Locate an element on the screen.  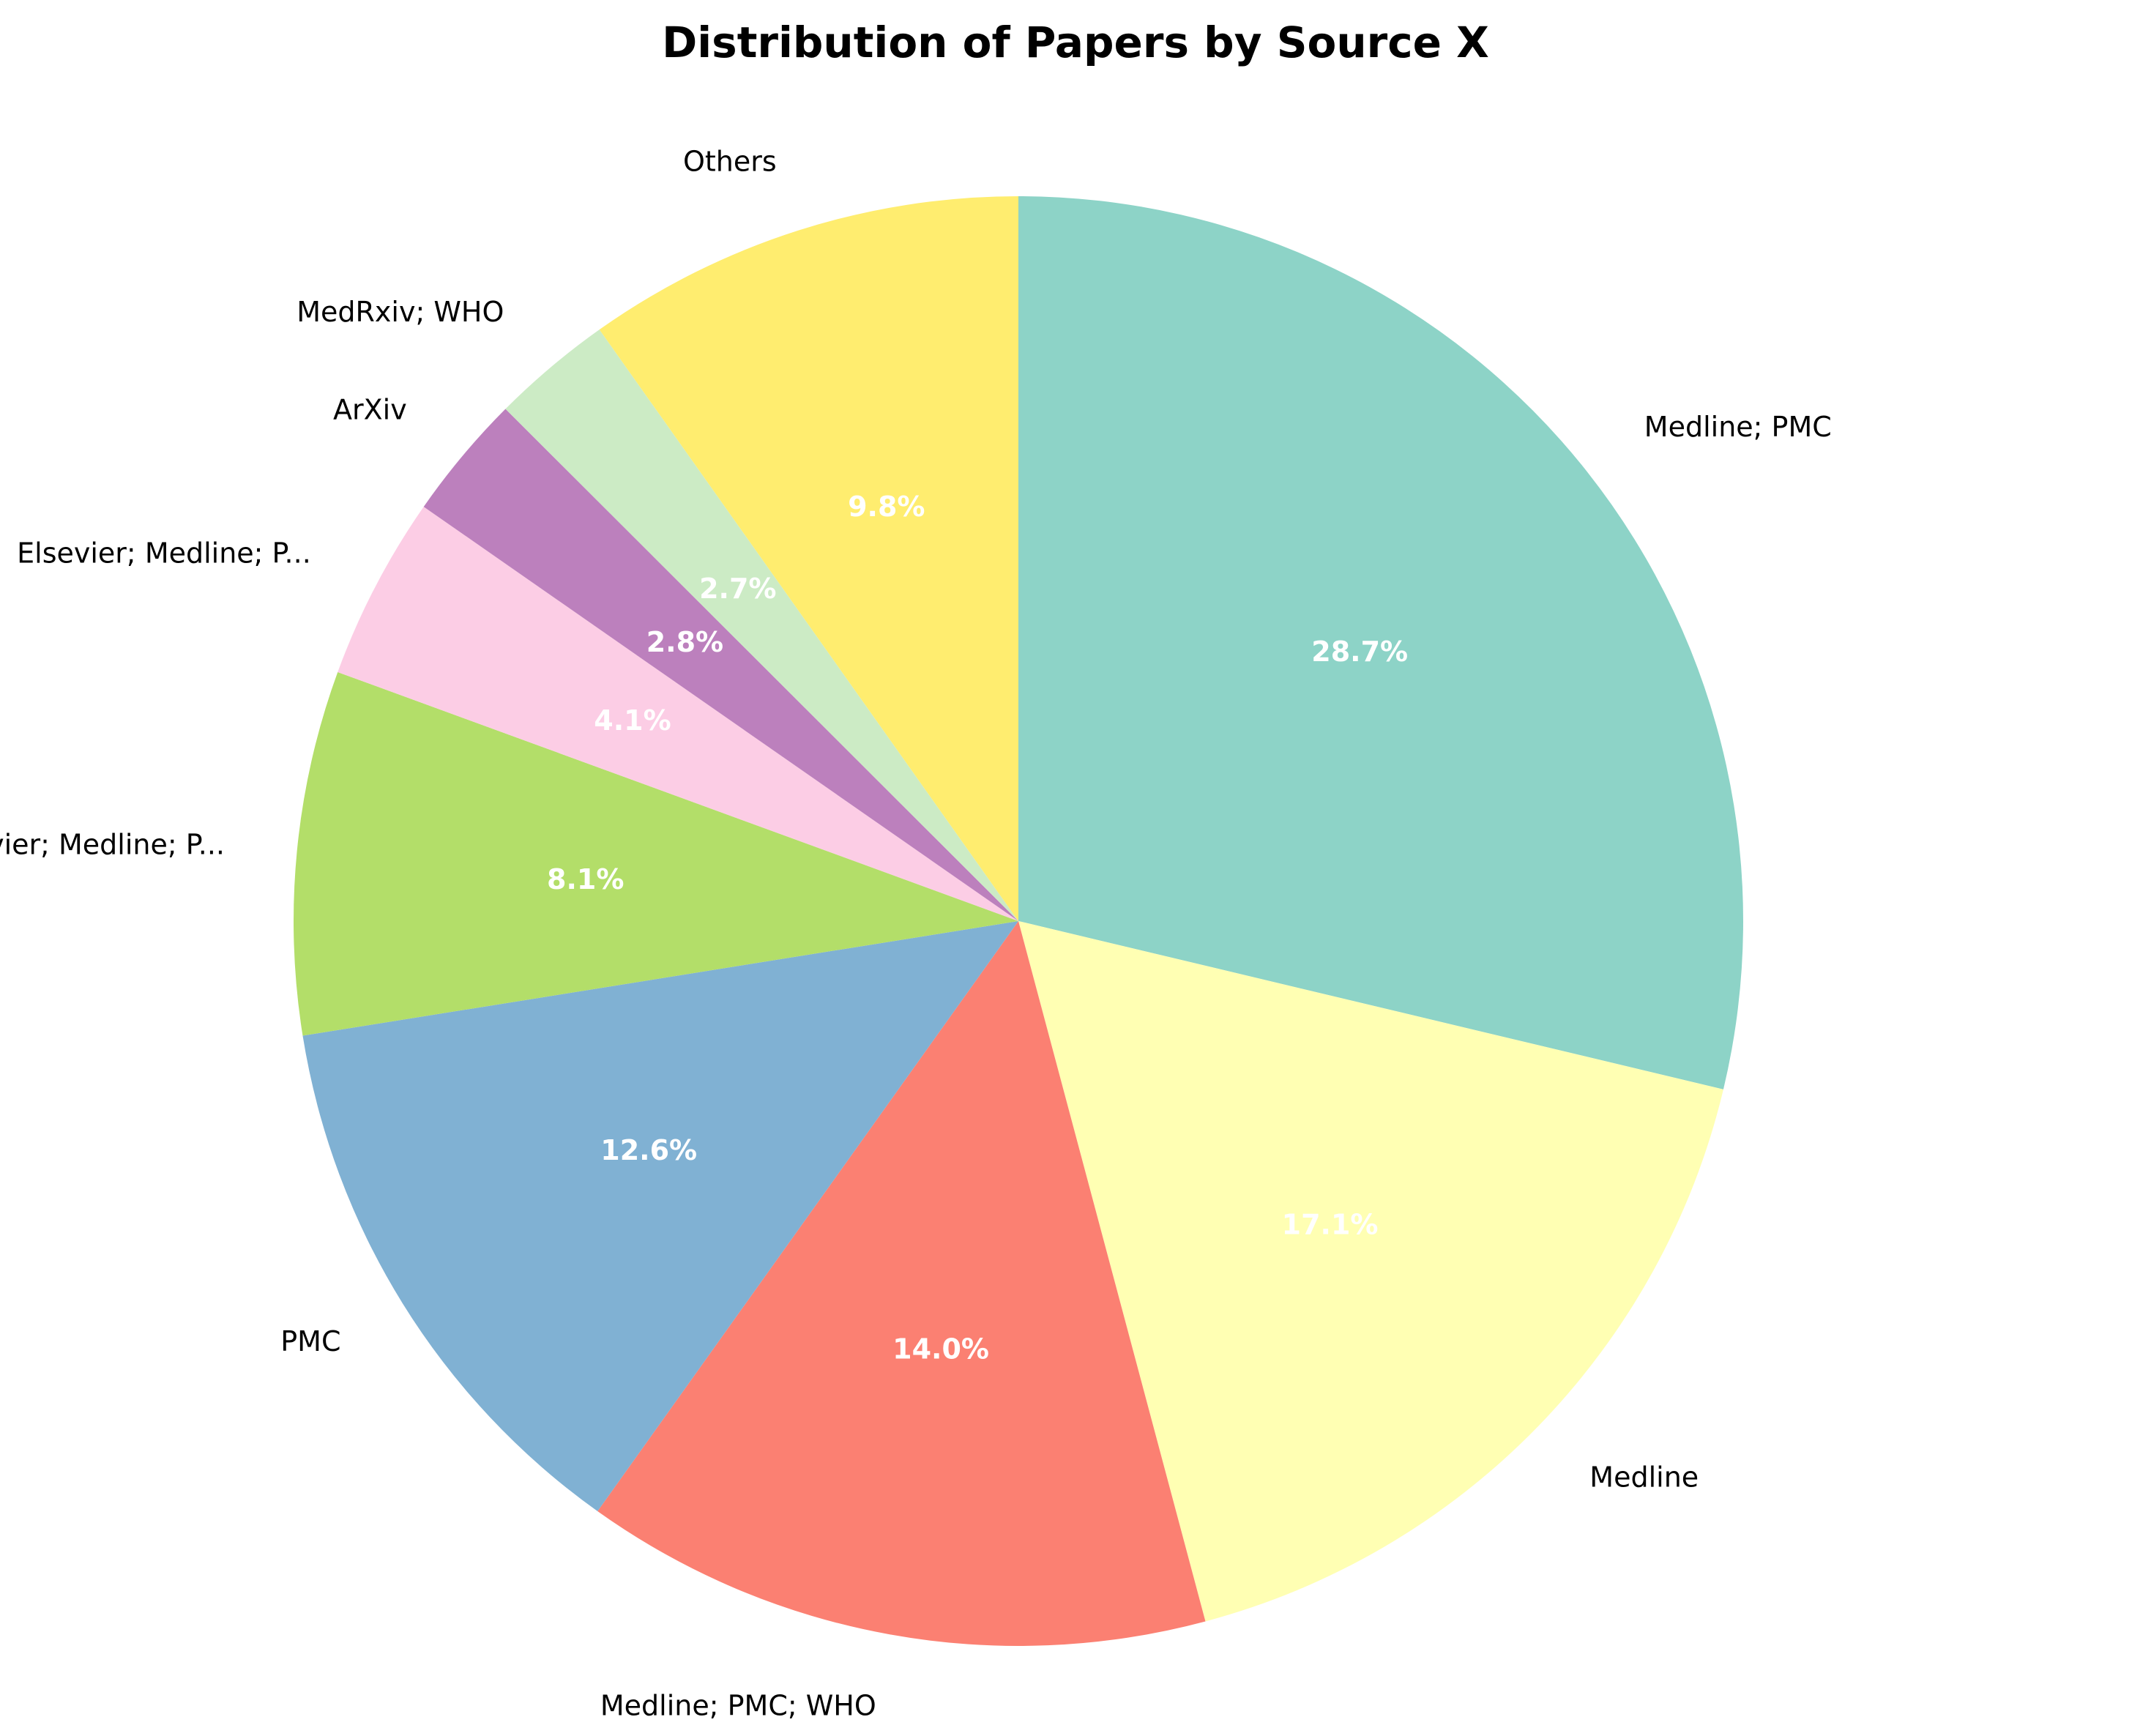
slice-label-2: Medline; PMC; WHO is located at coordinates (738, 1706).